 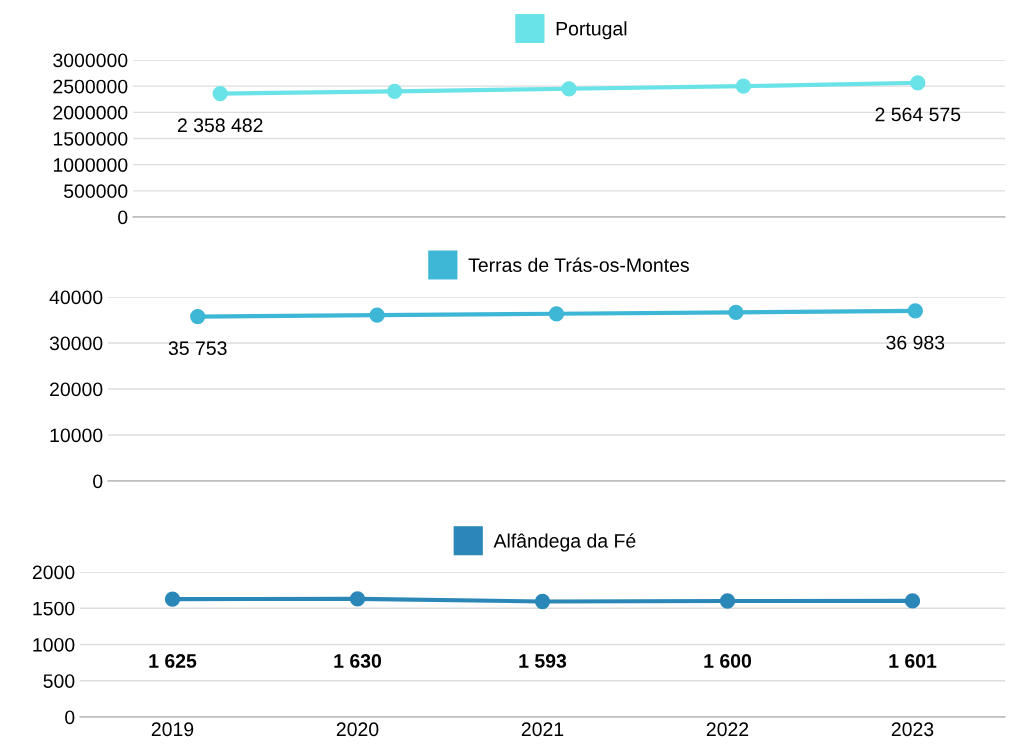 I want to click on y-tick-label: 500, so click(x=59, y=681).